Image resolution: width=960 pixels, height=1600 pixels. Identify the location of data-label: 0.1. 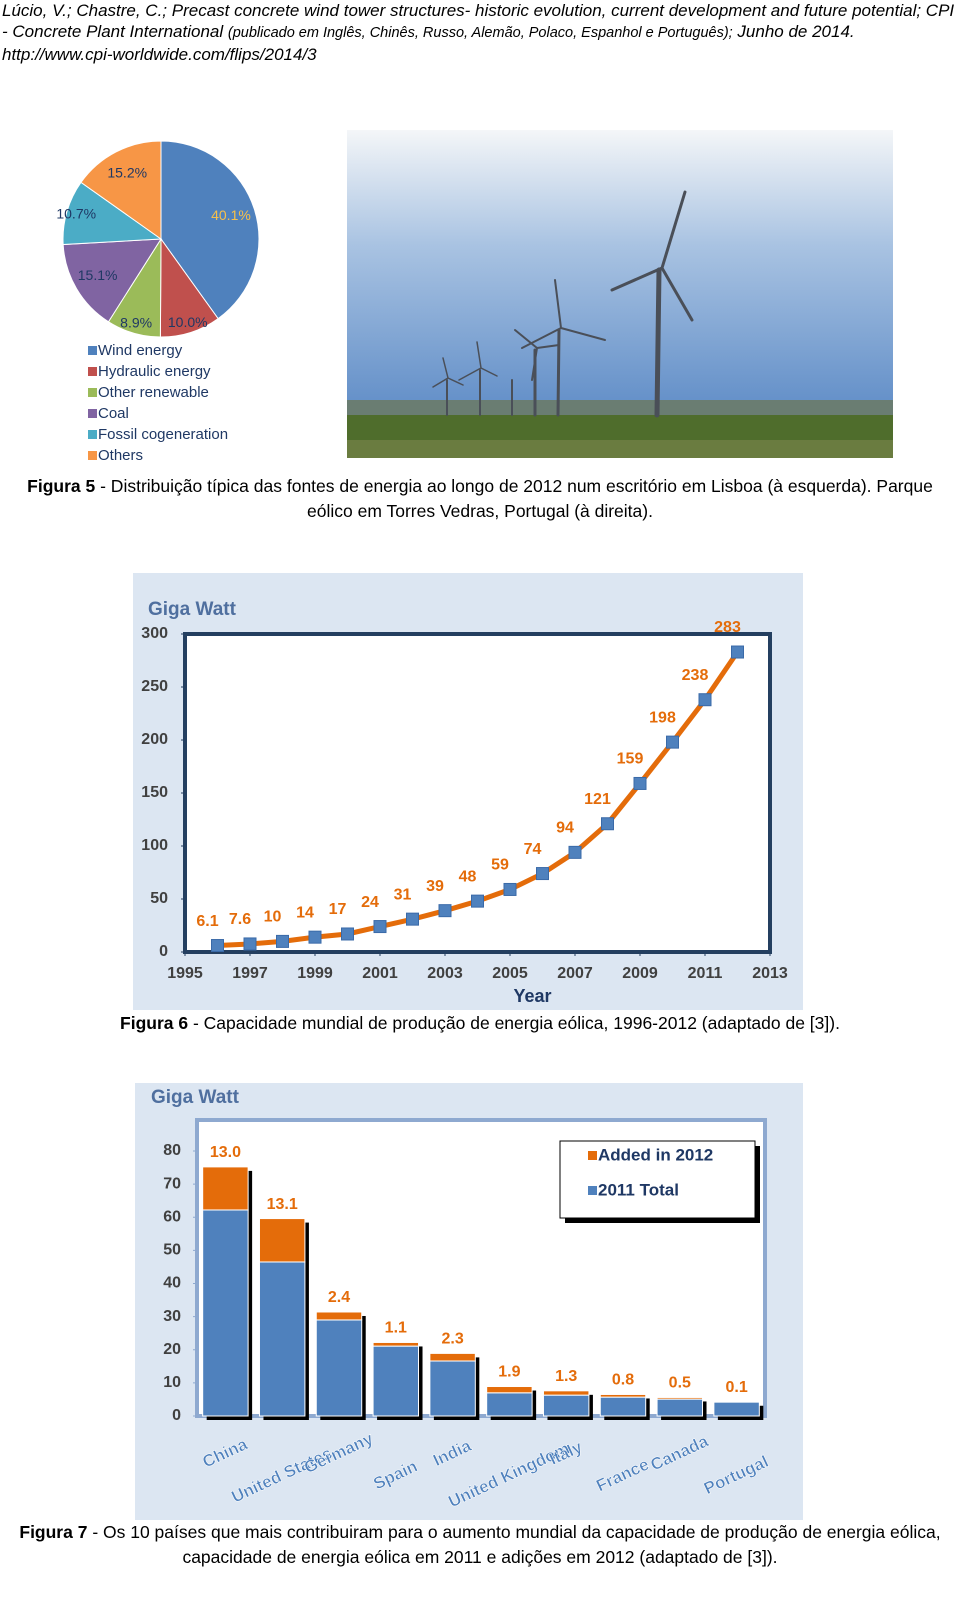
(736, 1387).